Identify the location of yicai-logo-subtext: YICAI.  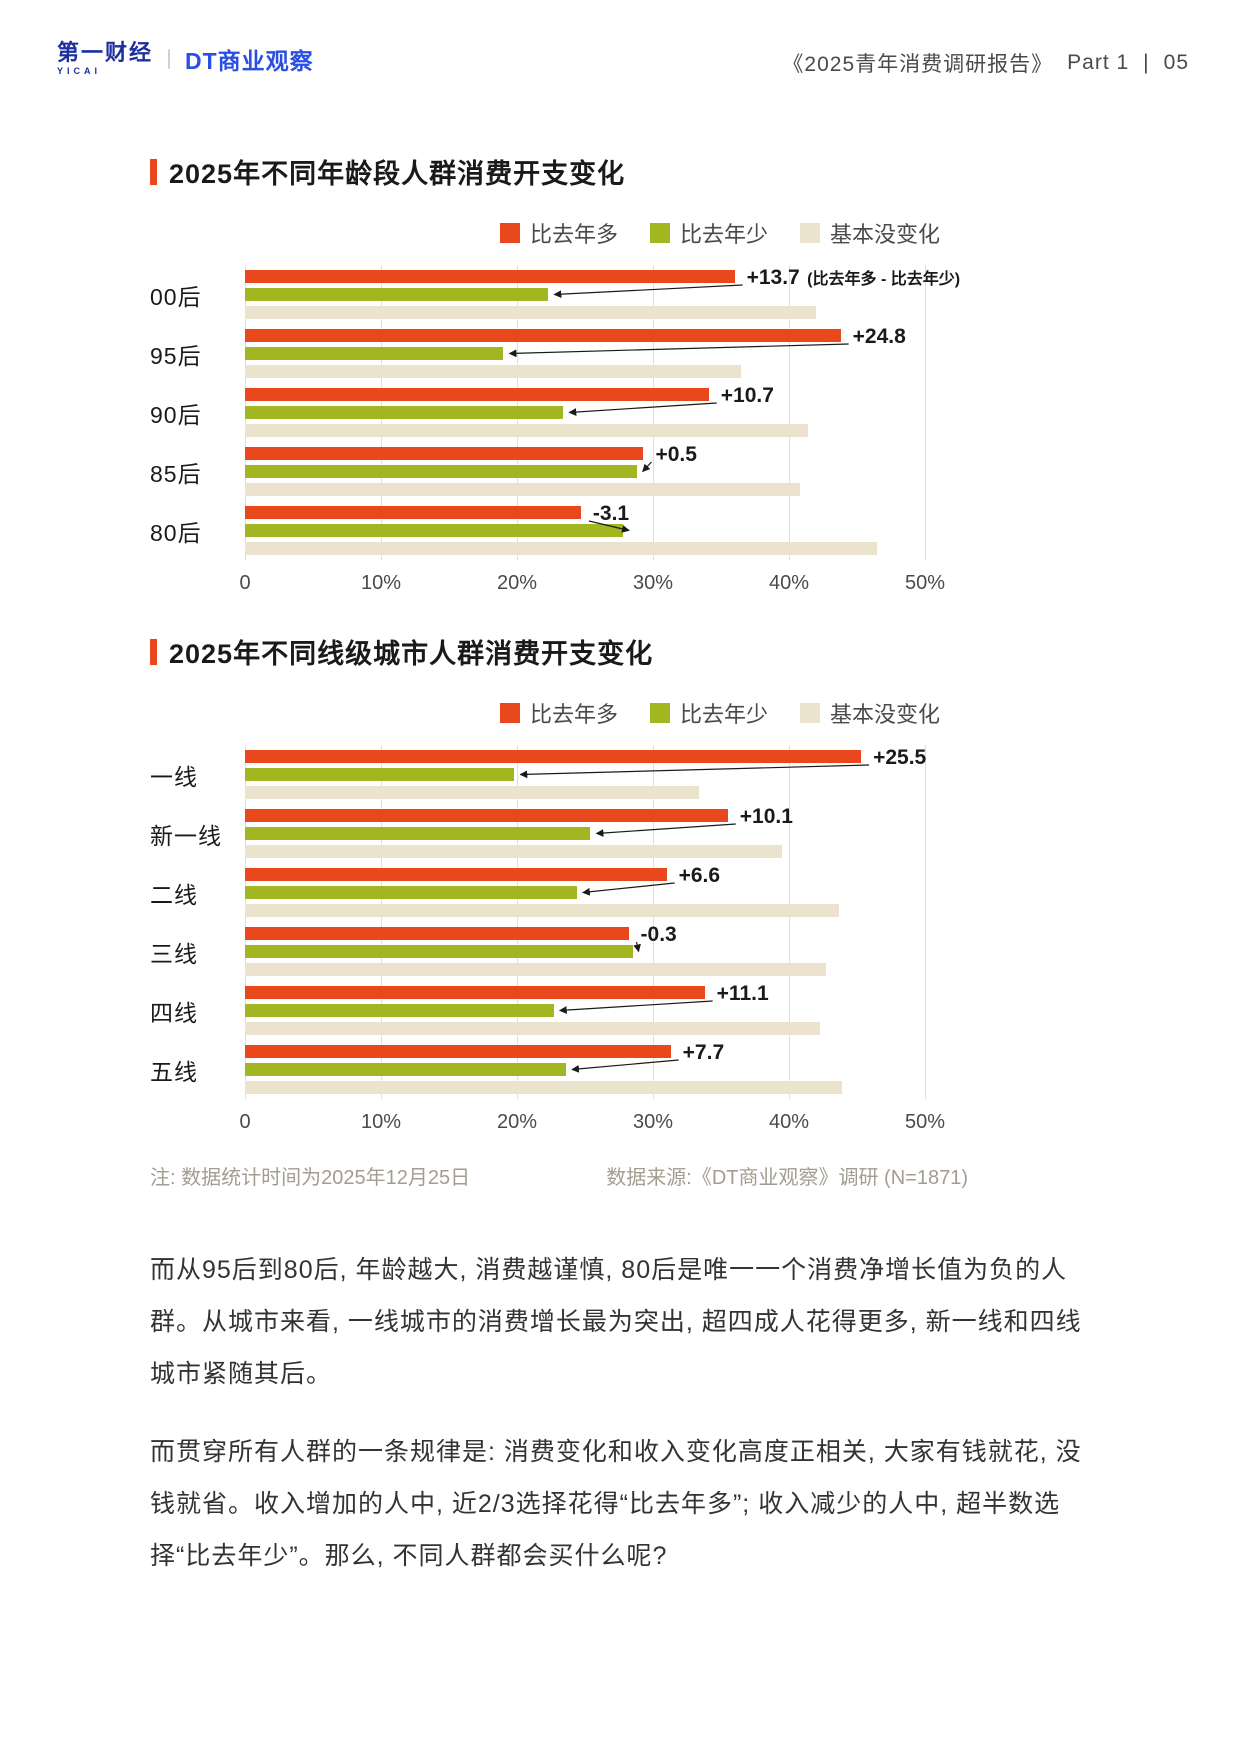
(79, 71).